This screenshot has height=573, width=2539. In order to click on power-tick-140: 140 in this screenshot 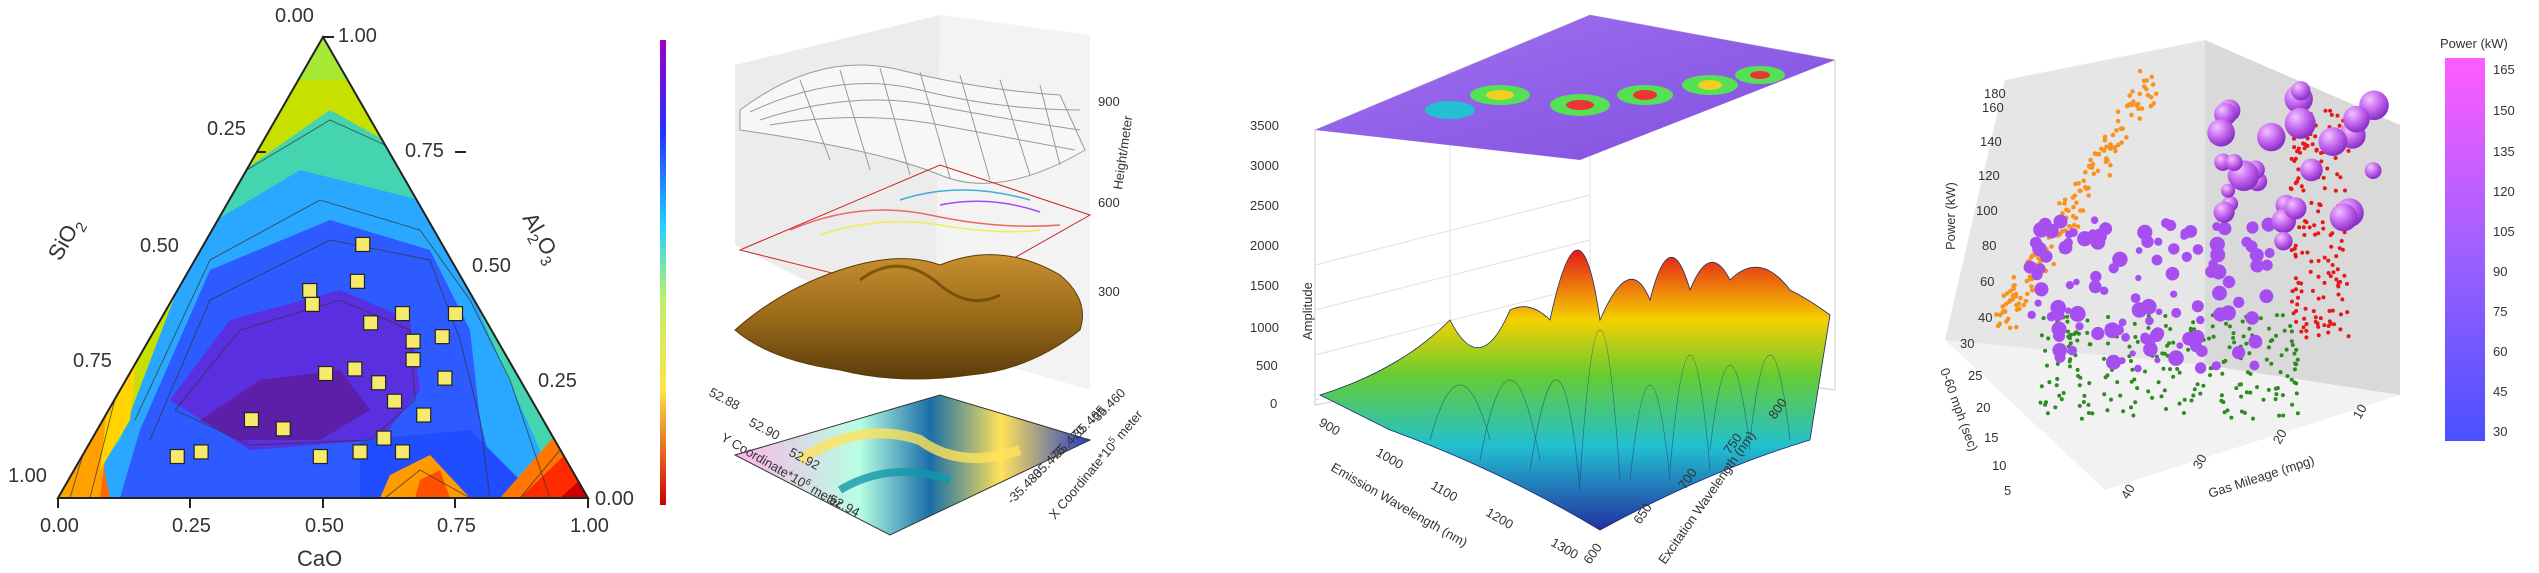, I will do `click(1991, 141)`.